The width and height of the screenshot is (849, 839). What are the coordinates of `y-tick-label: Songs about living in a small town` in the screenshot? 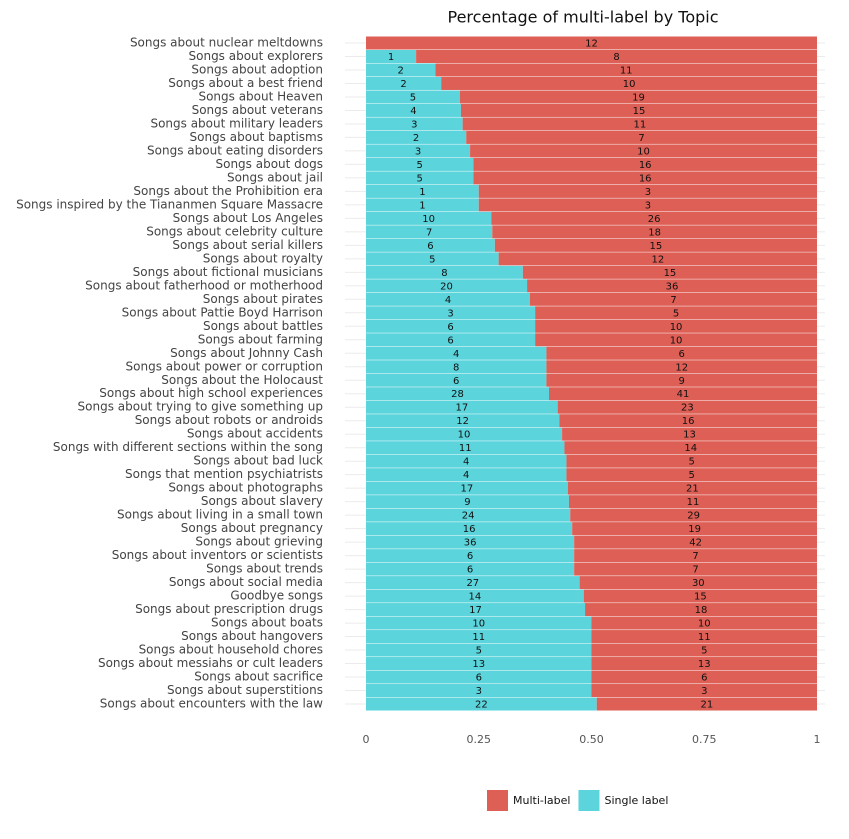 It's located at (220, 515).